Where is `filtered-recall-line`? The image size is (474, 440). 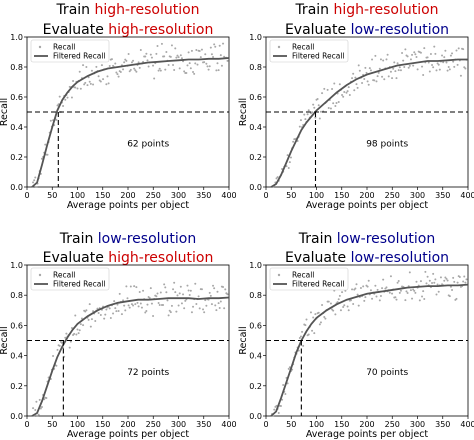
filtered-recall-line is located at coordinates (130, 122).